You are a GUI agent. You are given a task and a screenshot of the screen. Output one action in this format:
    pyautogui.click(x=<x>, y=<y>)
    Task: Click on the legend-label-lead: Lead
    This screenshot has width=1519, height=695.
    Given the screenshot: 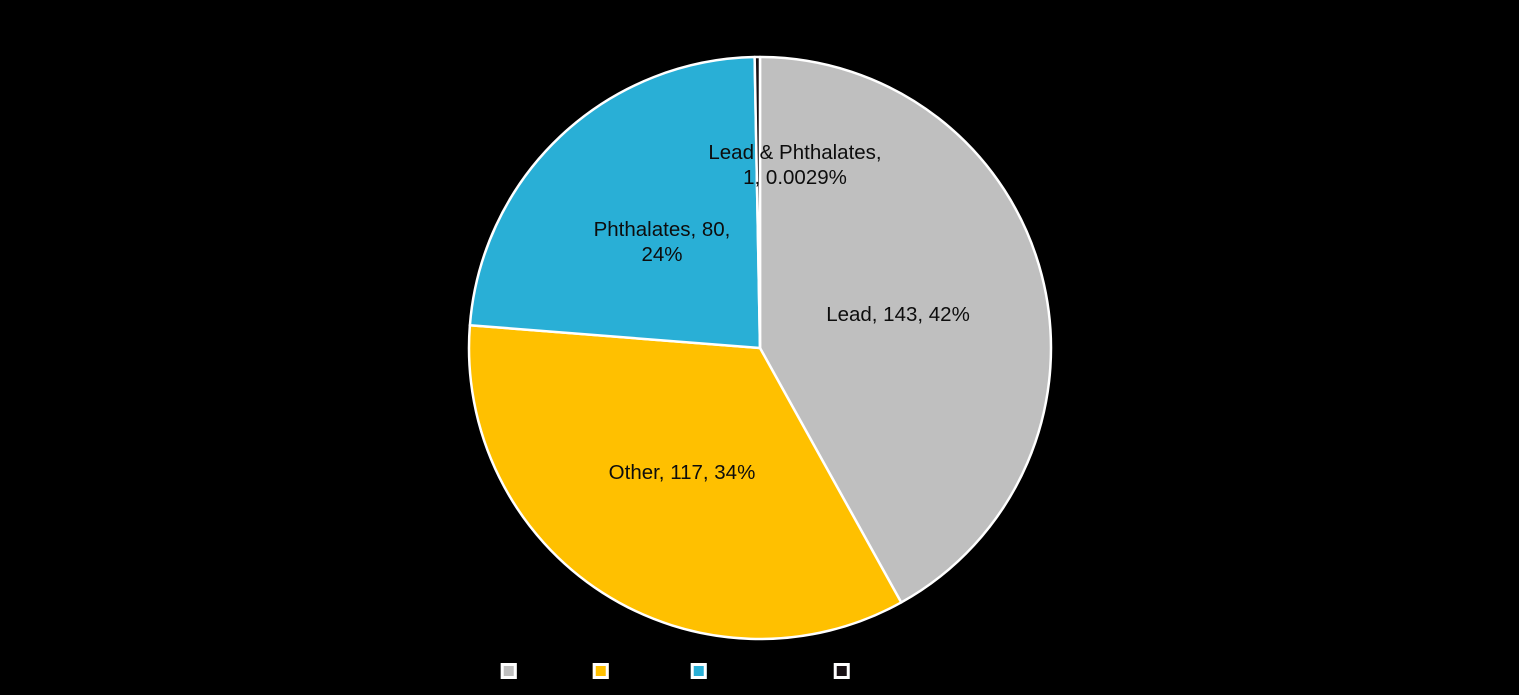 What is the action you would take?
    pyautogui.click(x=544, y=671)
    